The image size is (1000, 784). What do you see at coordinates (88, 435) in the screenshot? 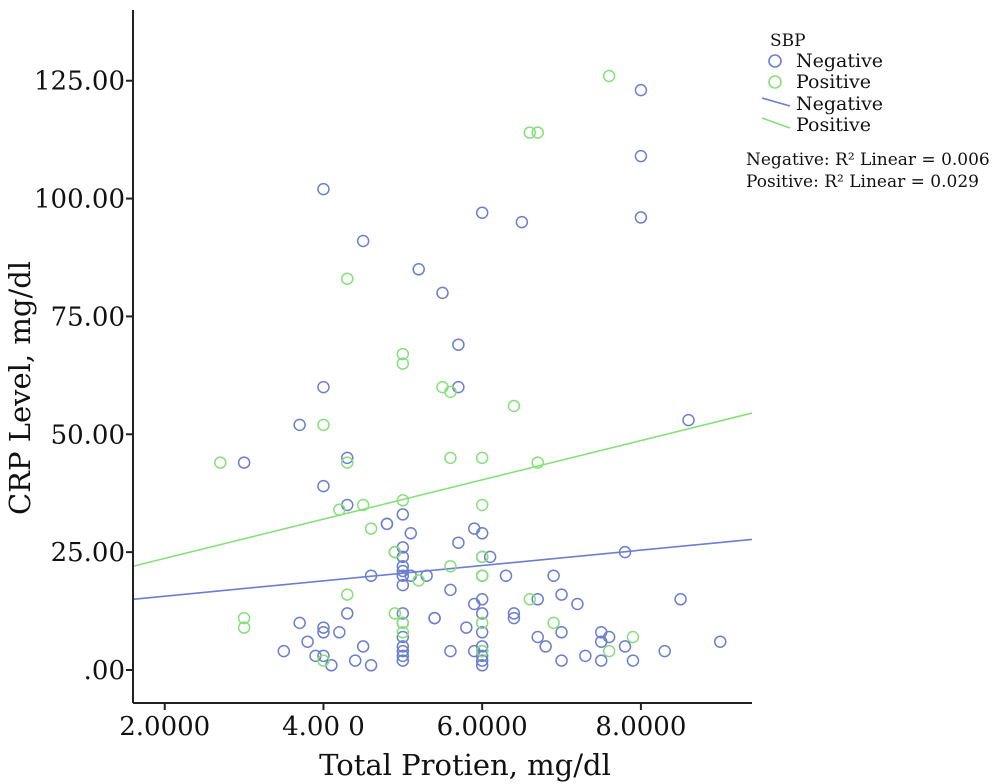
I see `y-tick-label: 50.00` at bounding box center [88, 435].